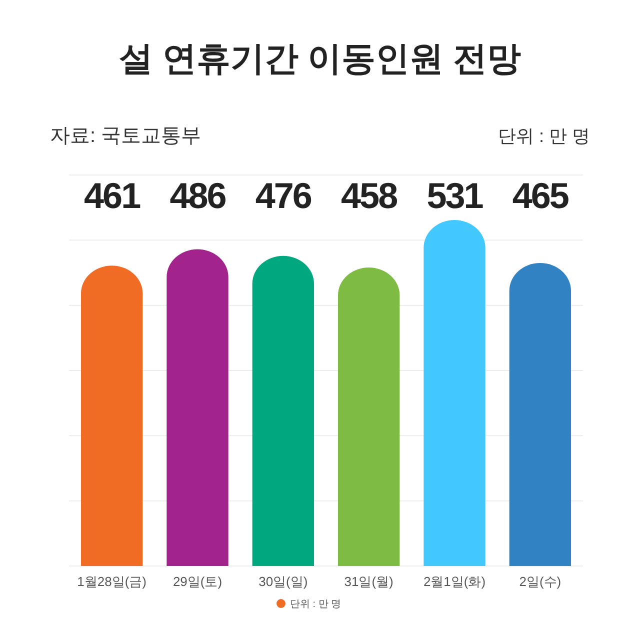  What do you see at coordinates (197, 581) in the screenshot?
I see `x-tick-label: 29일(토)` at bounding box center [197, 581].